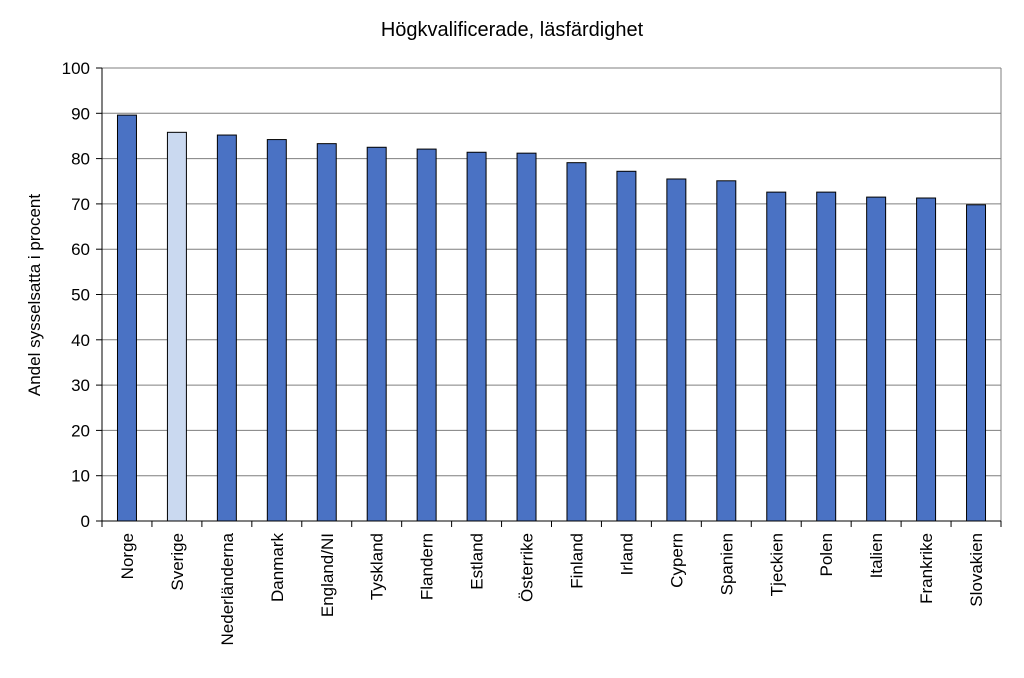 This screenshot has width=1024, height=678. Describe the element at coordinates (80, 385) in the screenshot. I see `y-tick-label: 30` at that location.